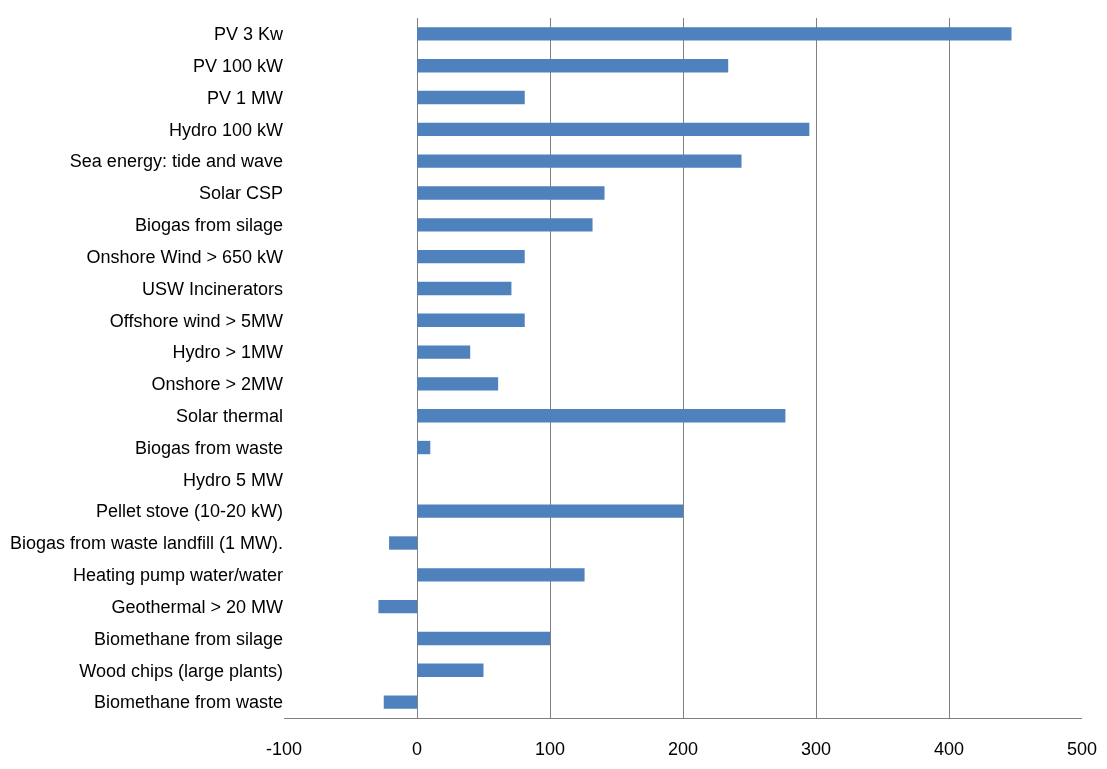 This screenshot has height=769, width=1107. What do you see at coordinates (248, 34) in the screenshot?
I see `y-tick-label: PV 3 Kw` at bounding box center [248, 34].